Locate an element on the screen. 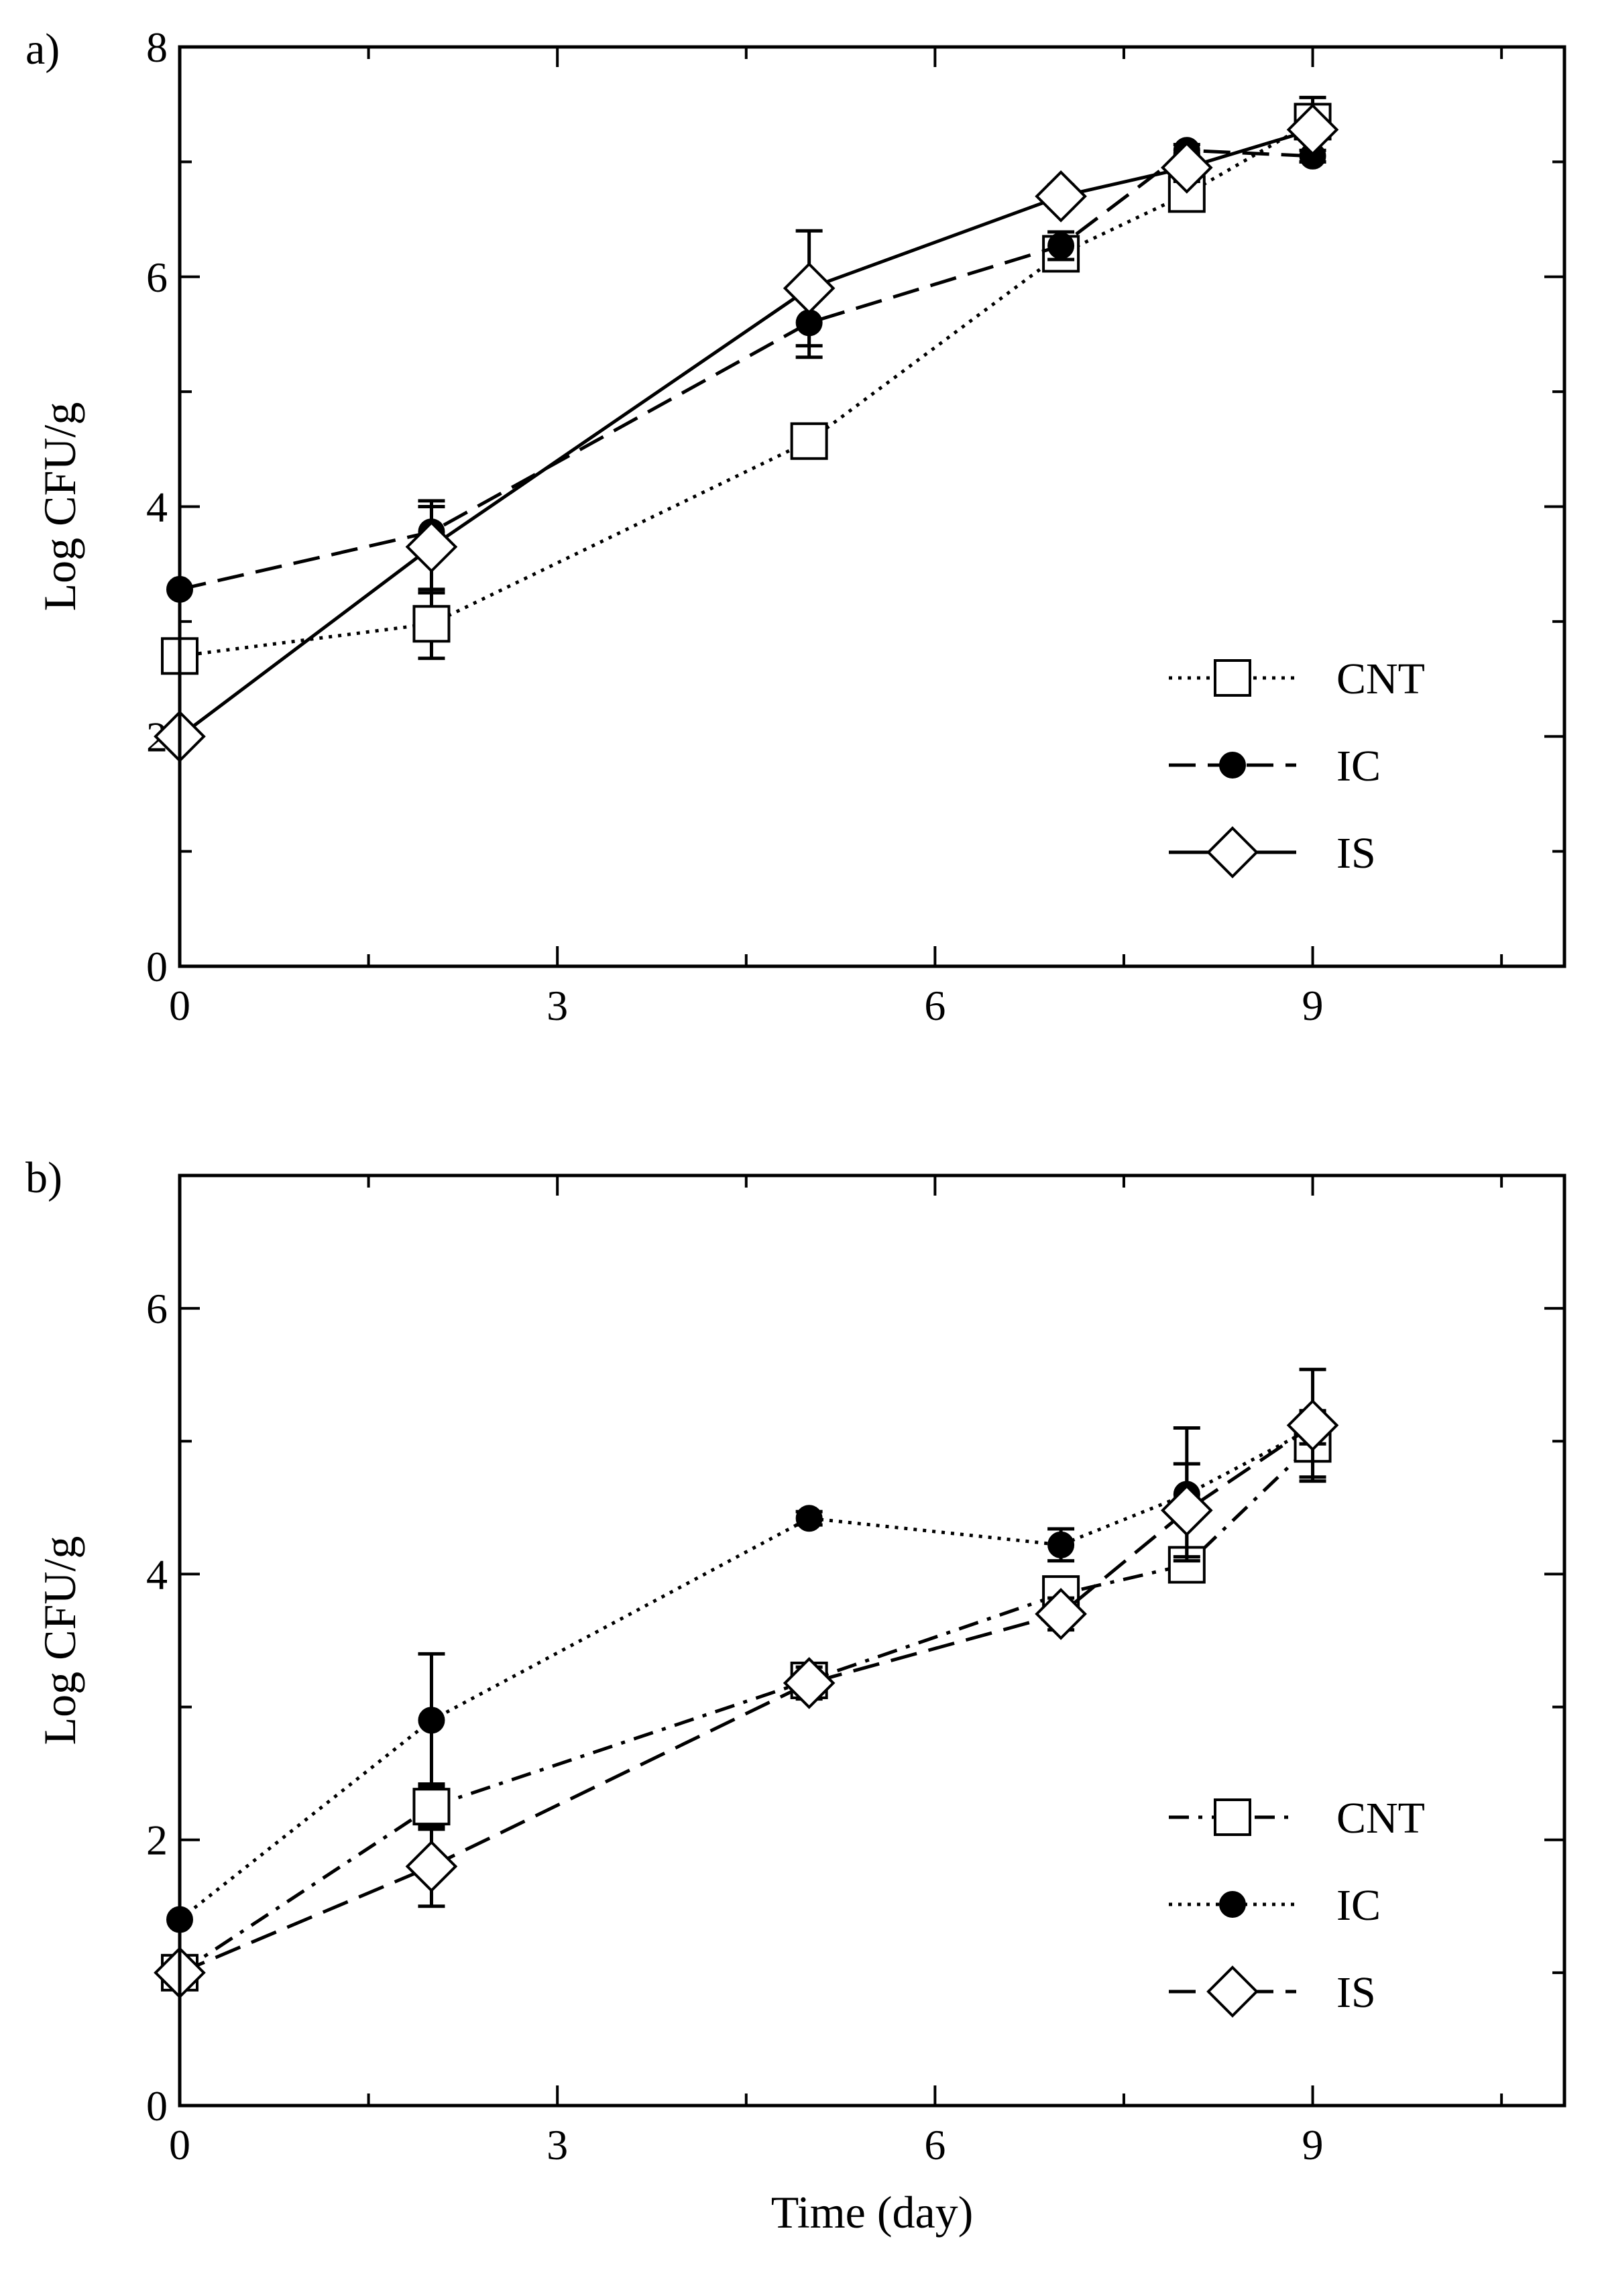 The image size is (1602, 2296). series-ic is located at coordinates (746, 370).